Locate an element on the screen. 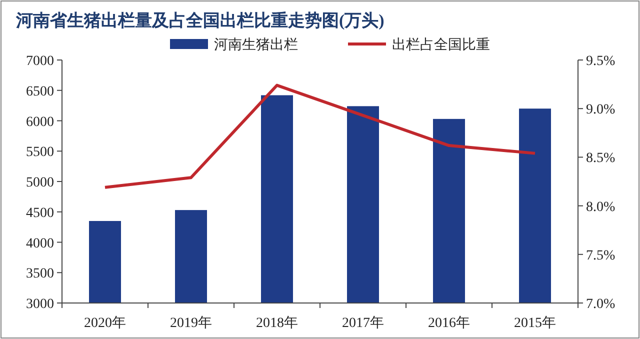 This screenshot has height=339, width=640. y2-tick-label: 7.0% is located at coordinates (601, 304).